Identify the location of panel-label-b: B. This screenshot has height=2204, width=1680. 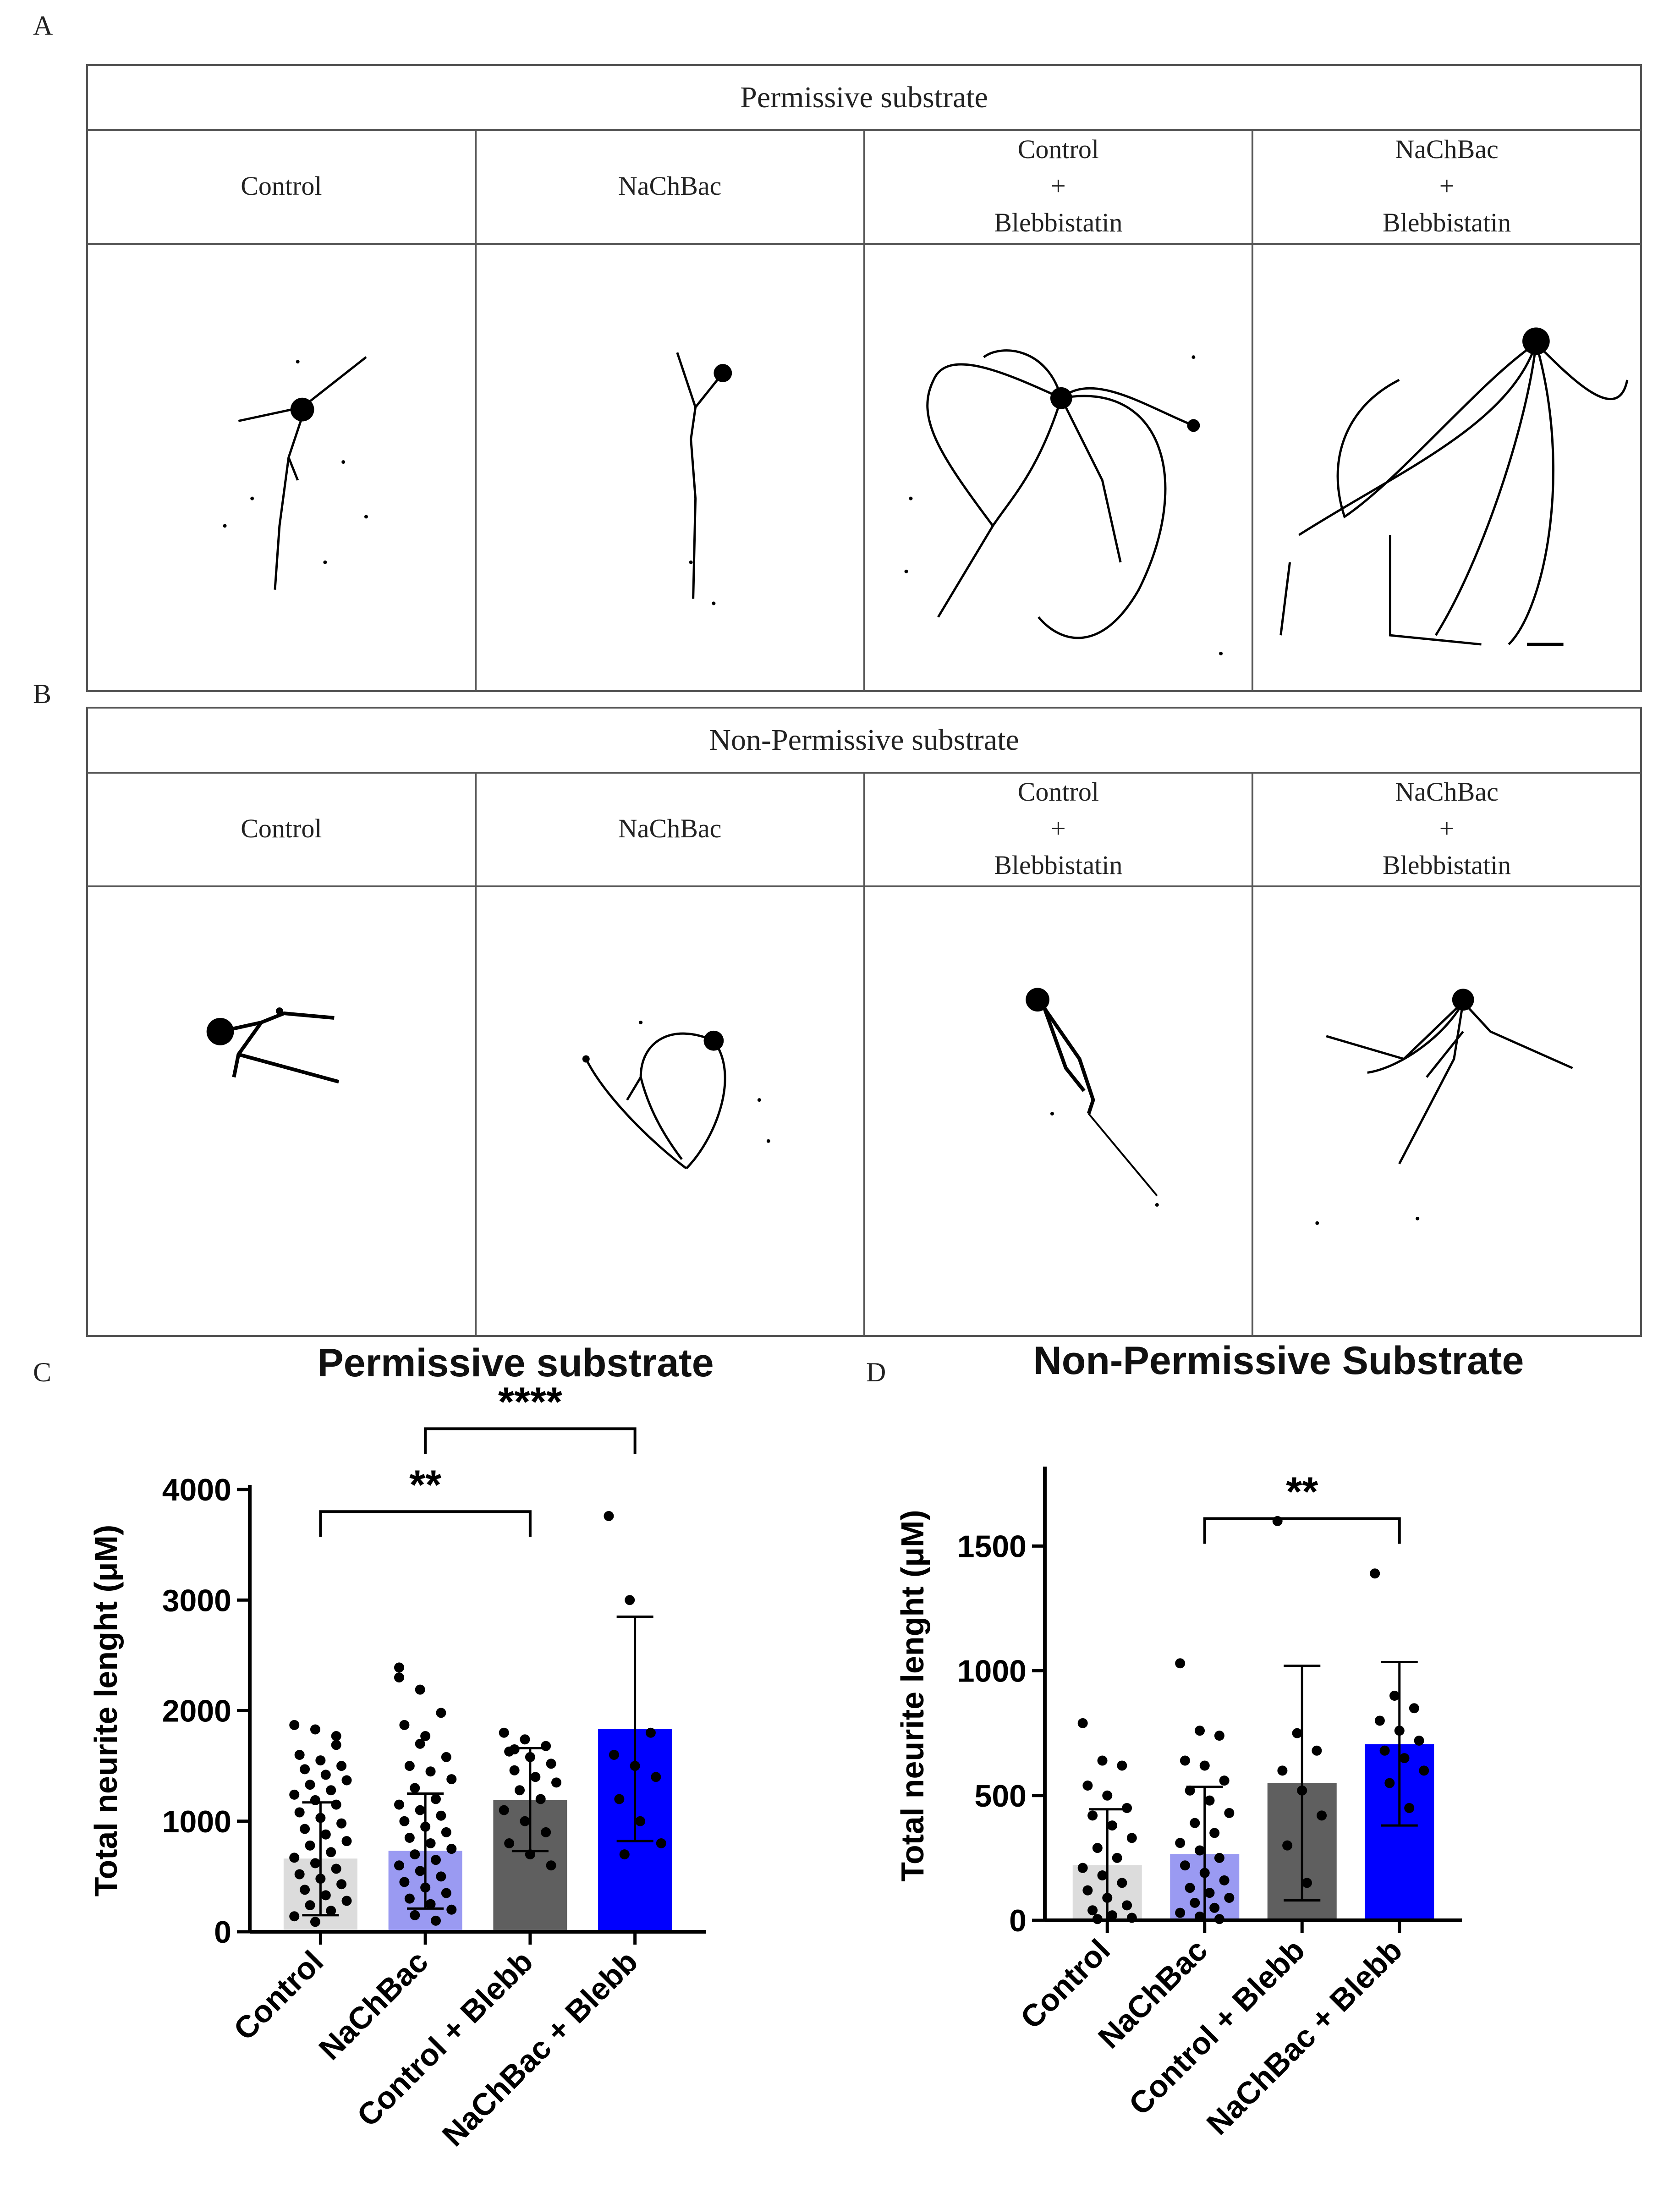
(42, 694).